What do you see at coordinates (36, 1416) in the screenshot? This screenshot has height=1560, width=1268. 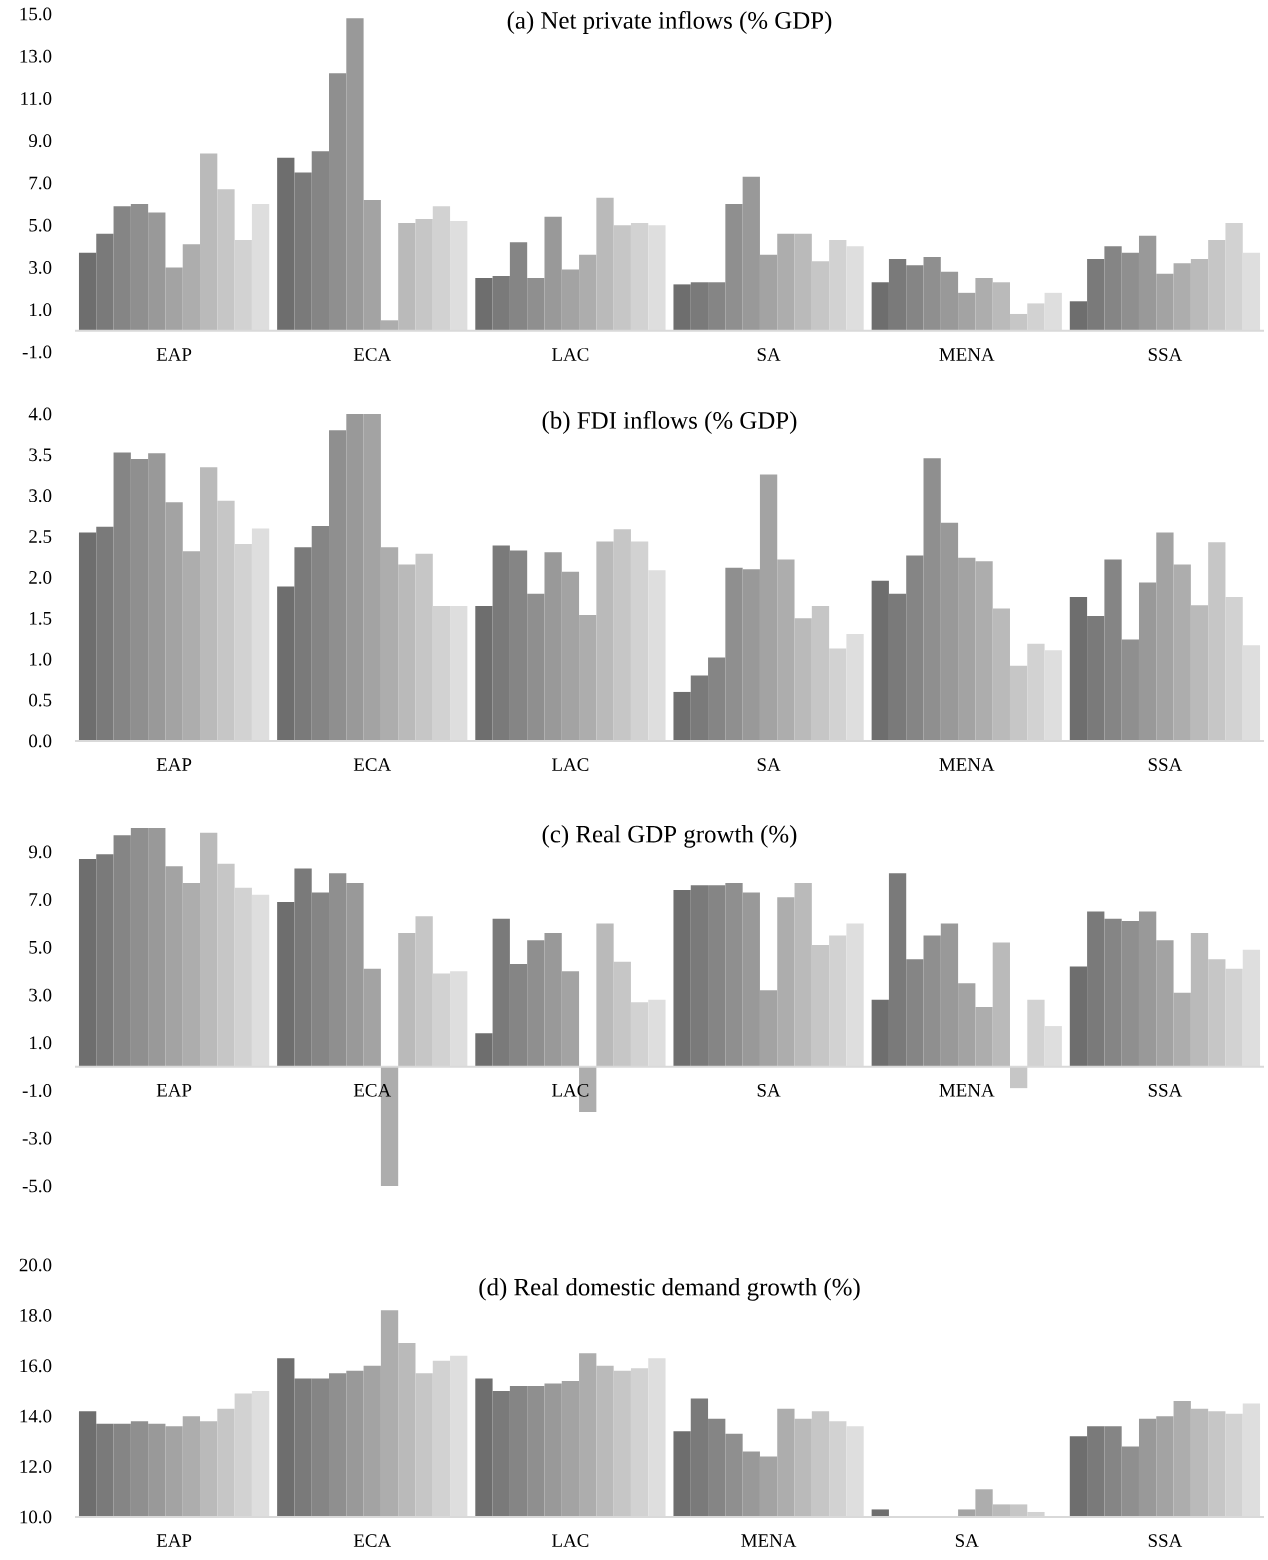 I see `y-tick-label: 14.0` at bounding box center [36, 1416].